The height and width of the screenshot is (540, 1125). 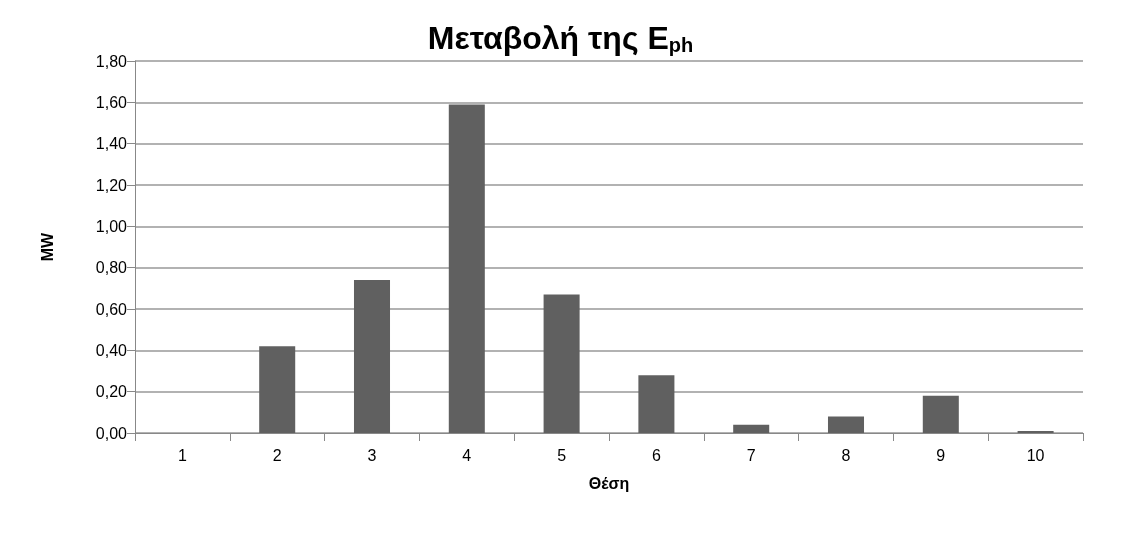 What do you see at coordinates (111, 268) in the screenshot?
I see `y-tick-label: 0,80` at bounding box center [111, 268].